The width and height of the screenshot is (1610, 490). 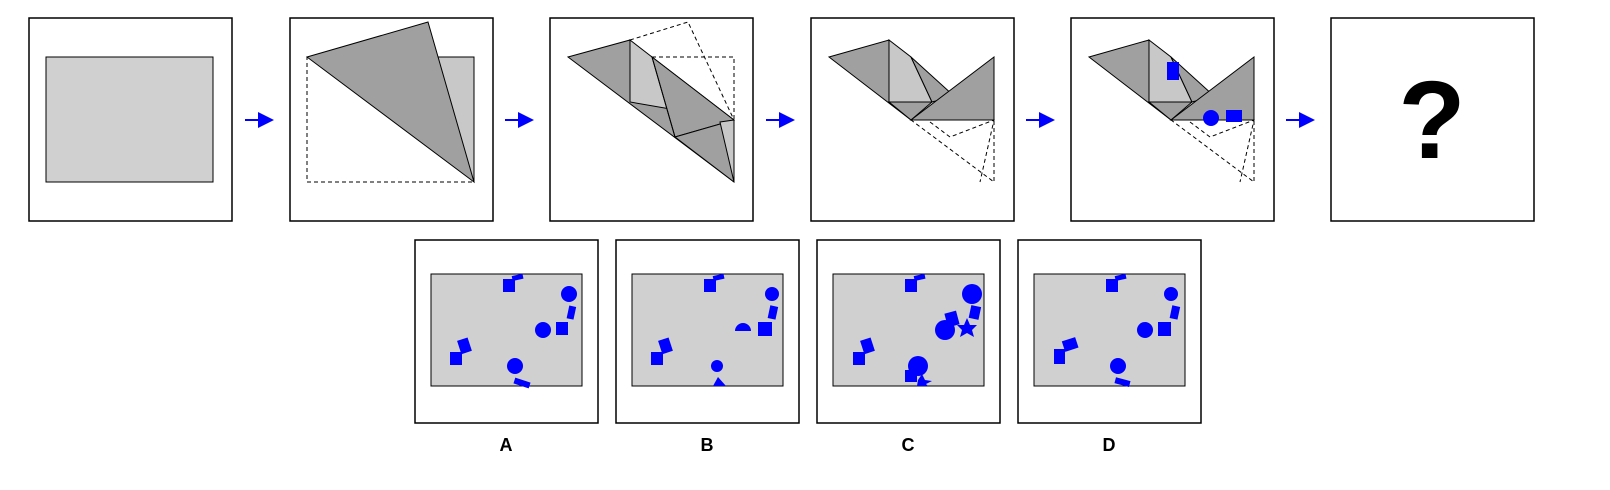 I want to click on question-mark: ?, so click(x=1431, y=120).